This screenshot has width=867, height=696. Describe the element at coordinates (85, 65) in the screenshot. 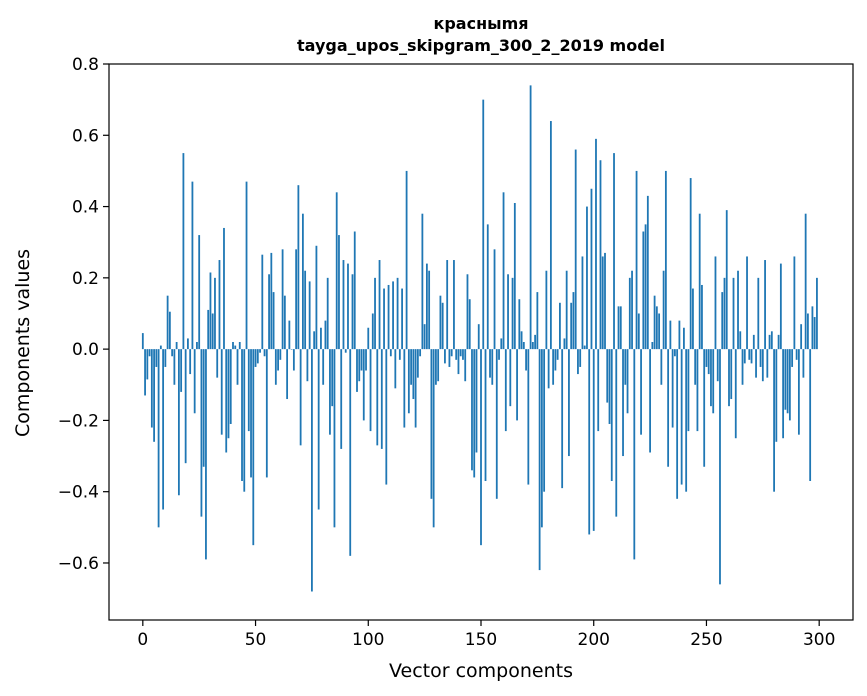

I see `y-tick-label: 0.8` at that location.